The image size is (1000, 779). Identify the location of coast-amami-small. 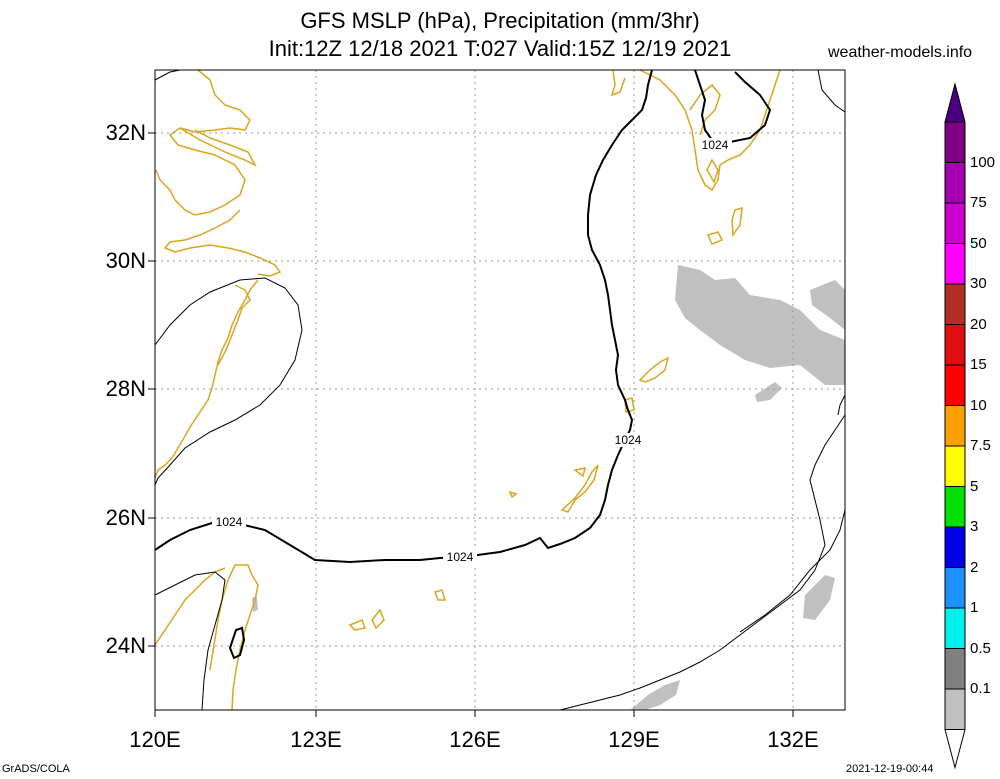
(629, 405).